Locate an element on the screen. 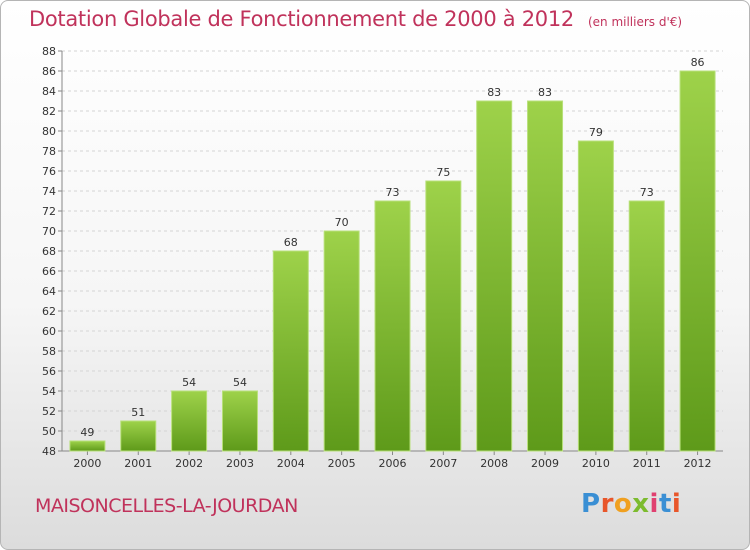 Image resolution: width=750 pixels, height=550 pixels. value-label: 68 is located at coordinates (291, 242).